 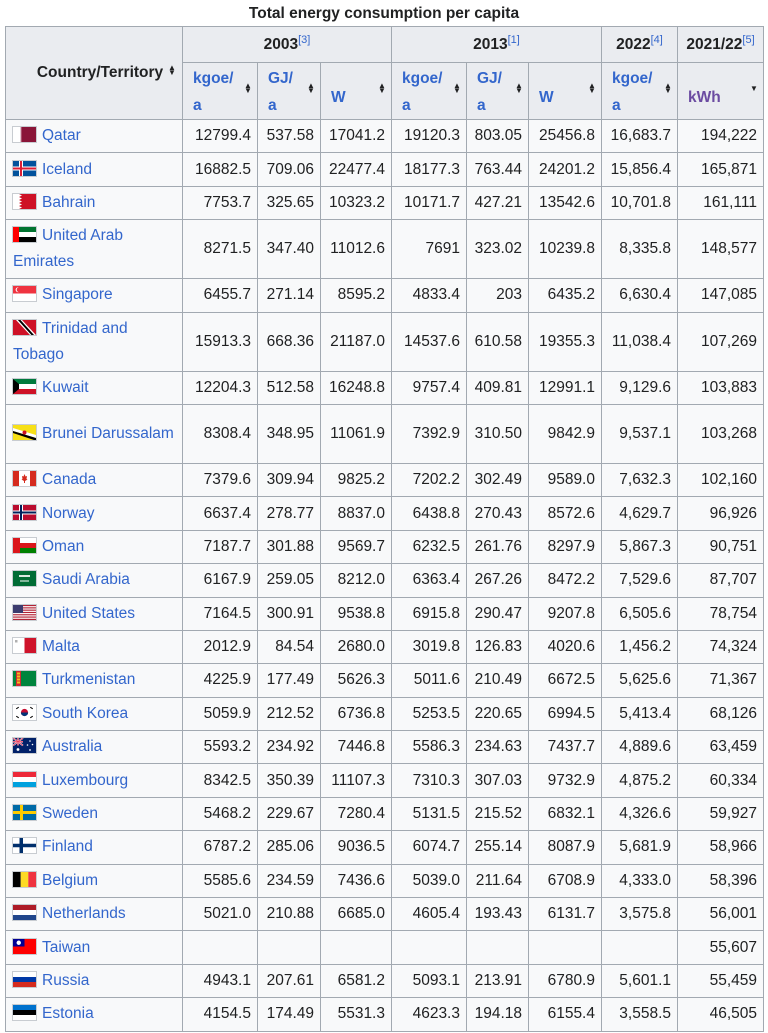 I want to click on value-cell: 16,683.7, so click(x=639, y=136).